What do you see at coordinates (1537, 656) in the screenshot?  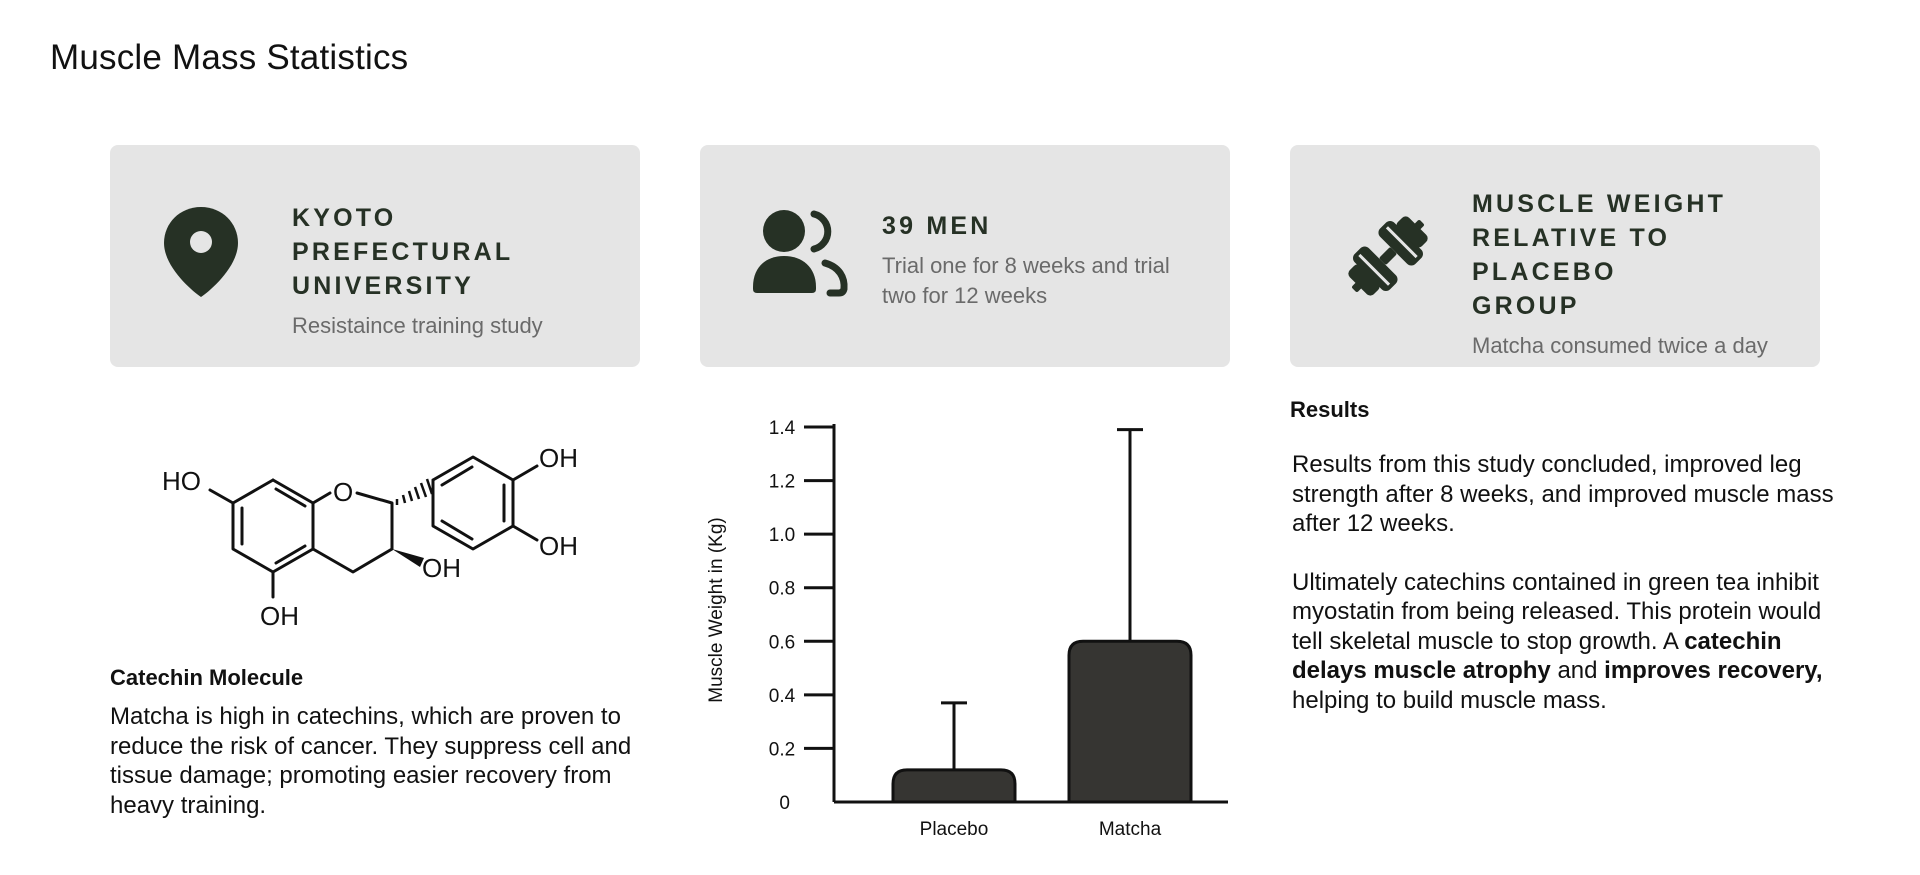 I see `results-emphasis: catechin delays muscle atrophy` at bounding box center [1537, 656].